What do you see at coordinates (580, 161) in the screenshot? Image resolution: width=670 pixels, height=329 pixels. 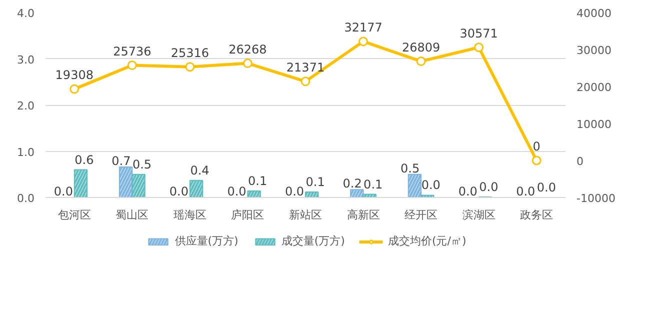 I see `y2-tick-label: 0` at bounding box center [580, 161].